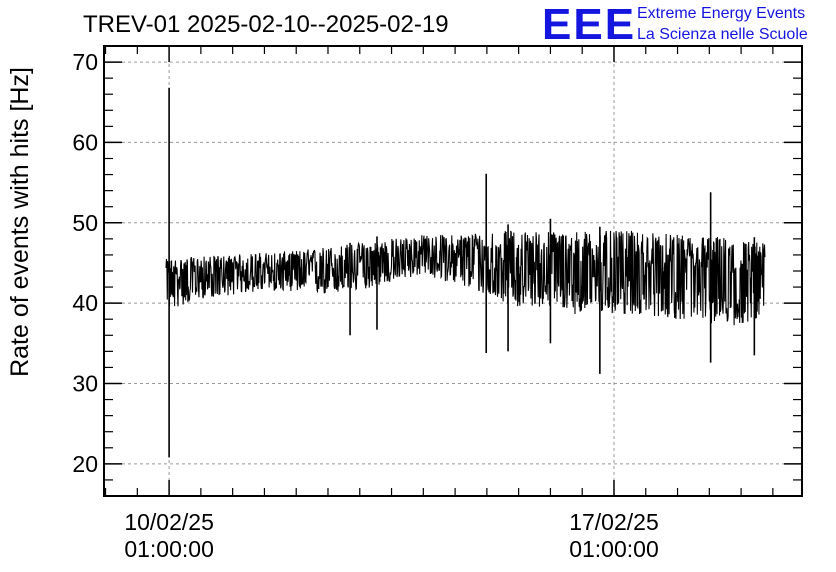 Image resolution: width=836 pixels, height=572 pixels. What do you see at coordinates (85, 223) in the screenshot?
I see `y-tick-label: 50` at bounding box center [85, 223].